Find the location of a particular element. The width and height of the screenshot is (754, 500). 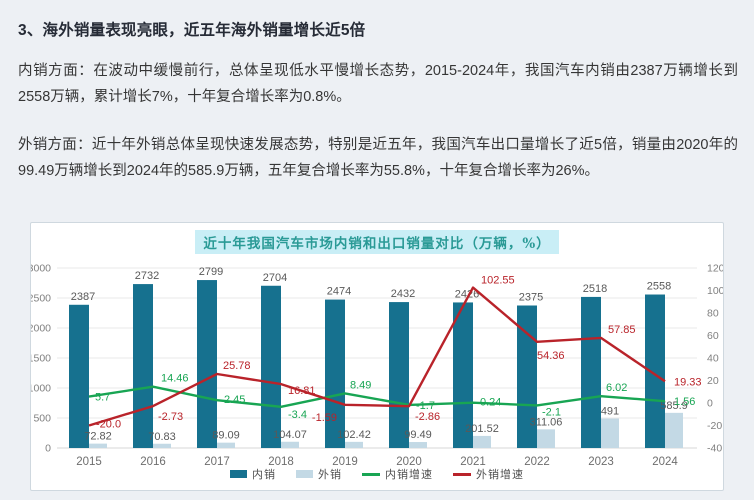

y-axis-right-tick: 60 is located at coordinates (713, 336).